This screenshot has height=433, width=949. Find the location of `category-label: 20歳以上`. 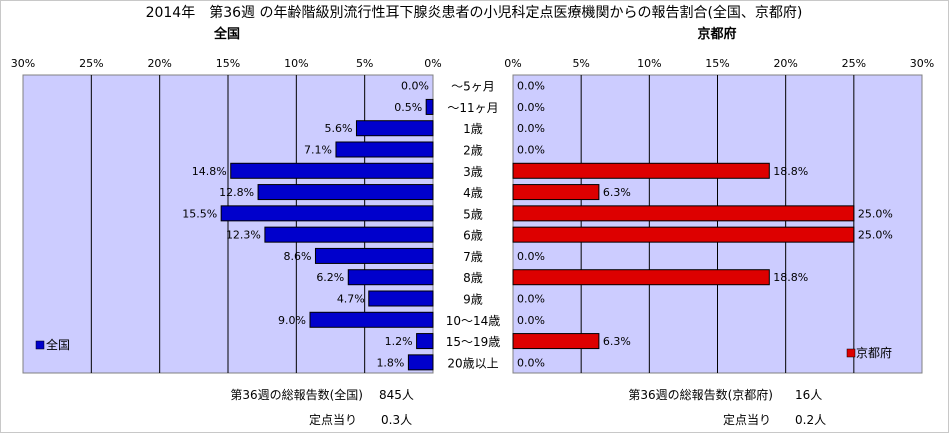

category-label: 20歳以上 is located at coordinates (472, 363).